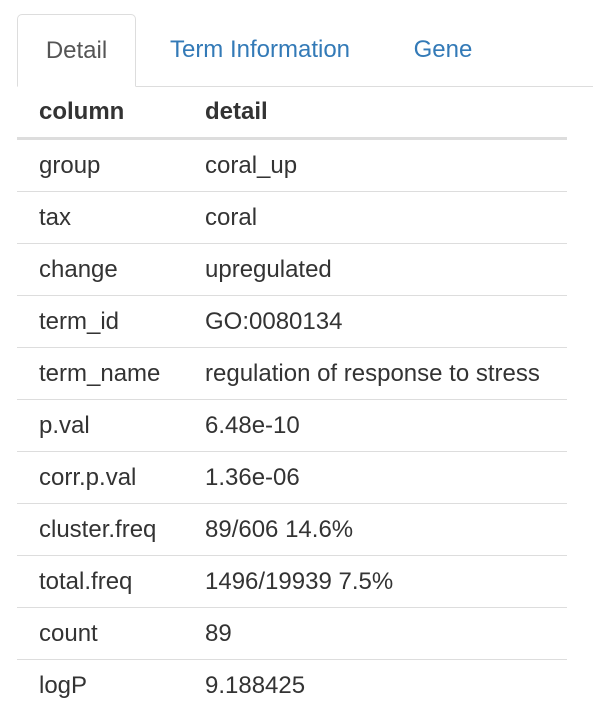 The width and height of the screenshot is (593, 726). I want to click on row-value: regulation of response to stress, so click(375, 373).